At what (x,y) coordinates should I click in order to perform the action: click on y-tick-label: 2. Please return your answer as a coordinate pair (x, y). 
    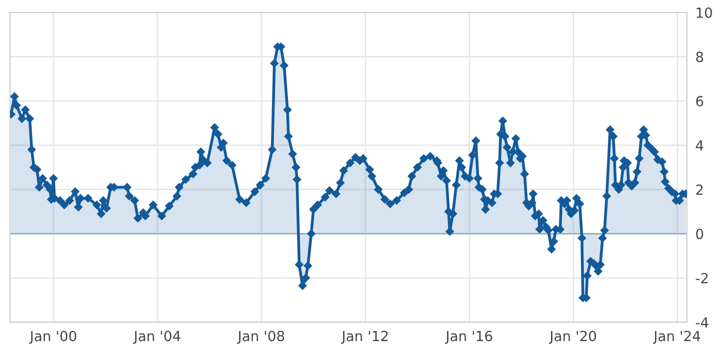
    Looking at the image, I should click on (699, 189).